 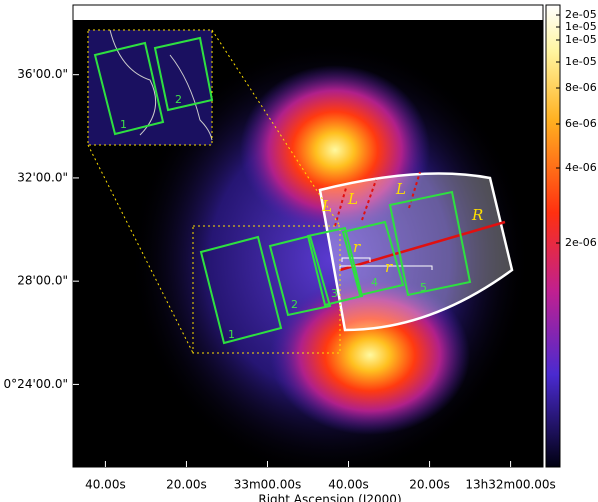 I want to click on x-axis-label: Right Ascension (J2000), so click(x=329, y=497).